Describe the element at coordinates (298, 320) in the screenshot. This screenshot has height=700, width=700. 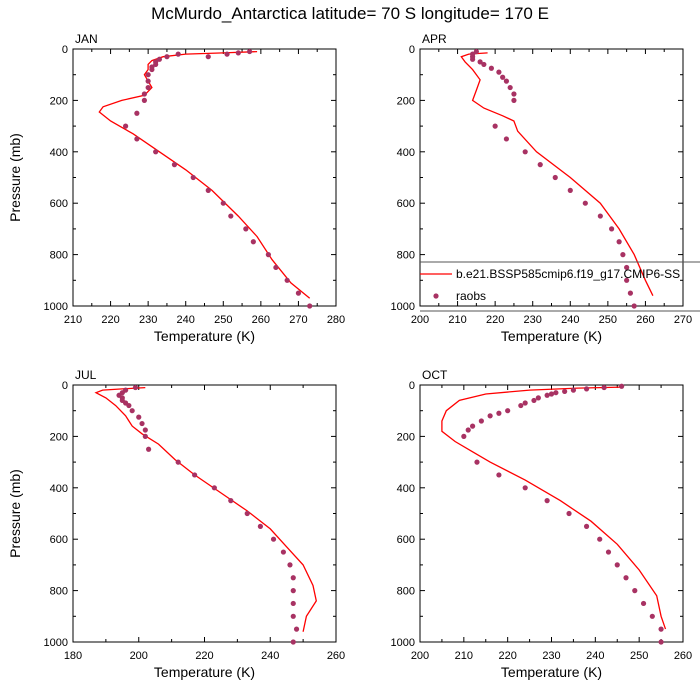
I see `x-tick-label: 270` at that location.